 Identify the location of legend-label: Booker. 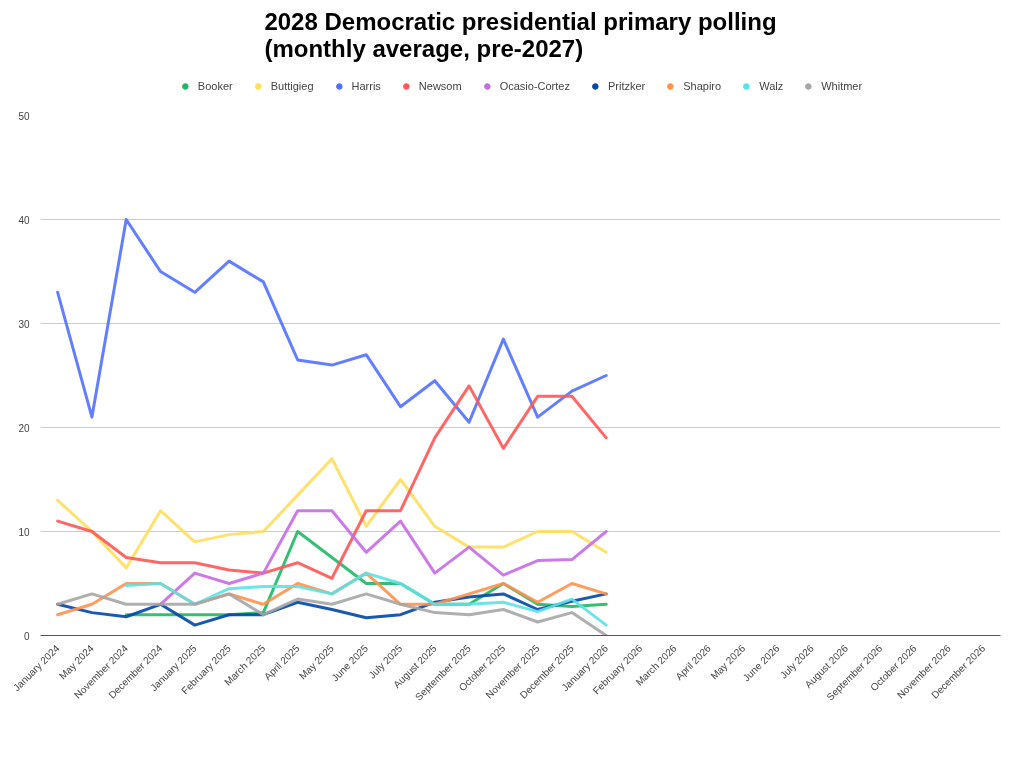
(215, 85).